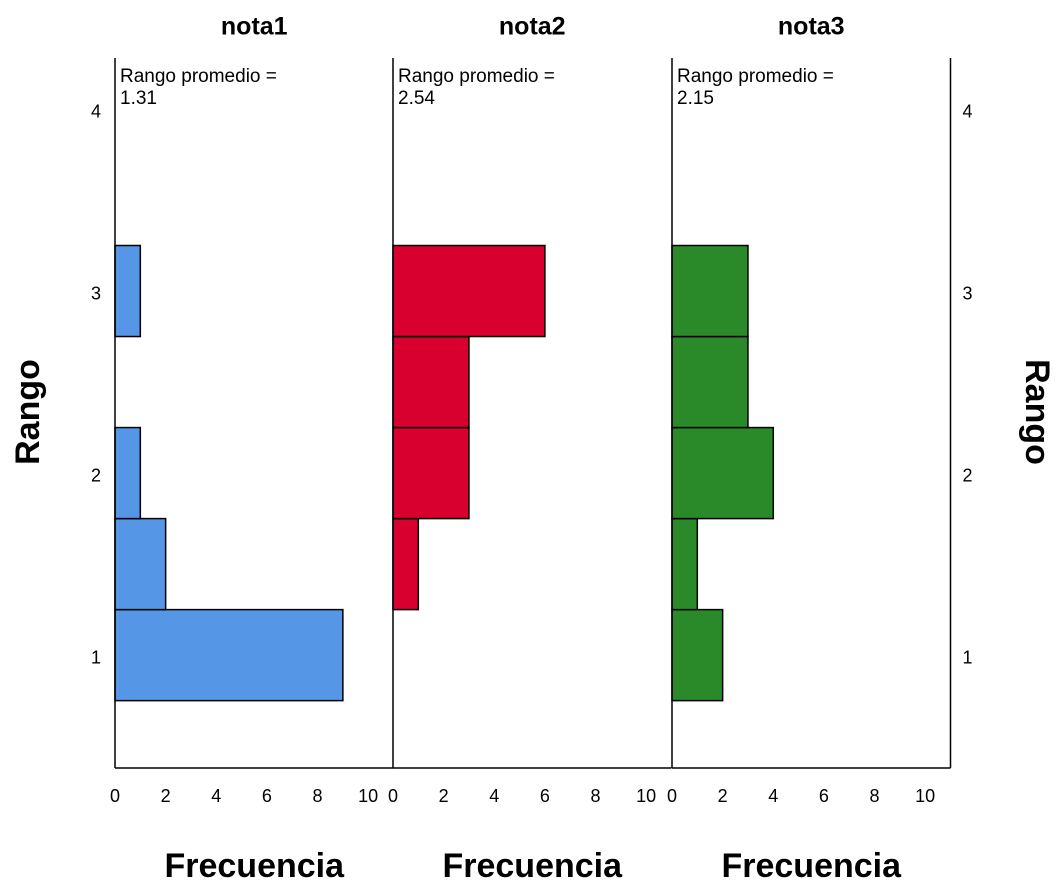  What do you see at coordinates (695, 98) in the screenshot?
I see `annotation-value: 2.15` at bounding box center [695, 98].